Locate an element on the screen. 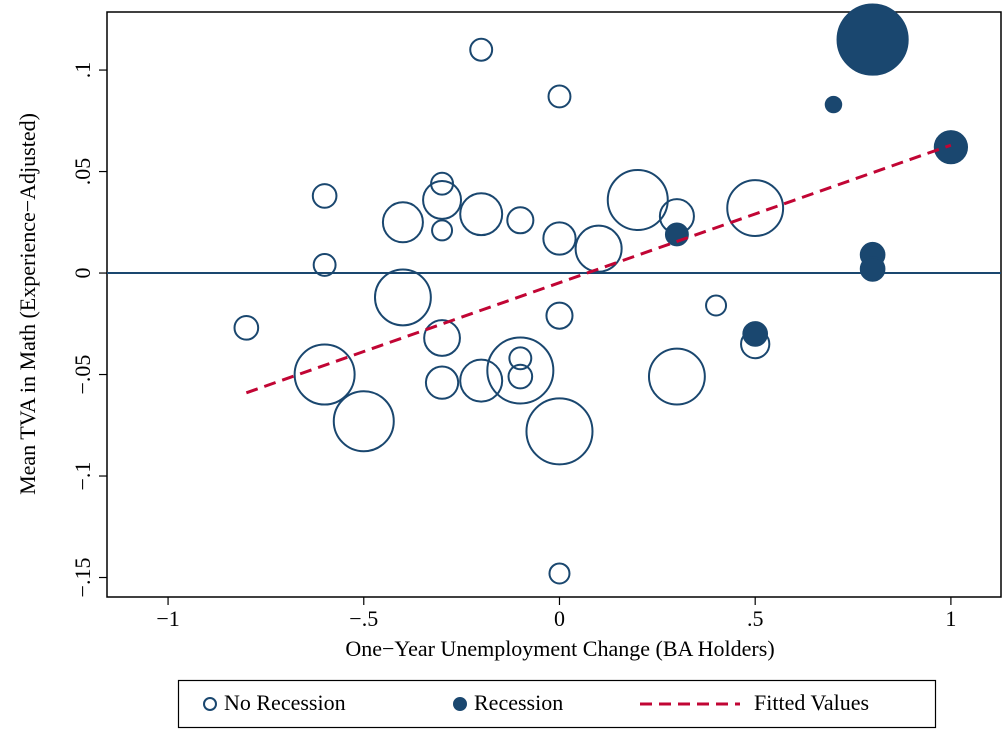 This screenshot has width=1002, height=729. x-tick-label: −.5 is located at coordinates (363, 618).